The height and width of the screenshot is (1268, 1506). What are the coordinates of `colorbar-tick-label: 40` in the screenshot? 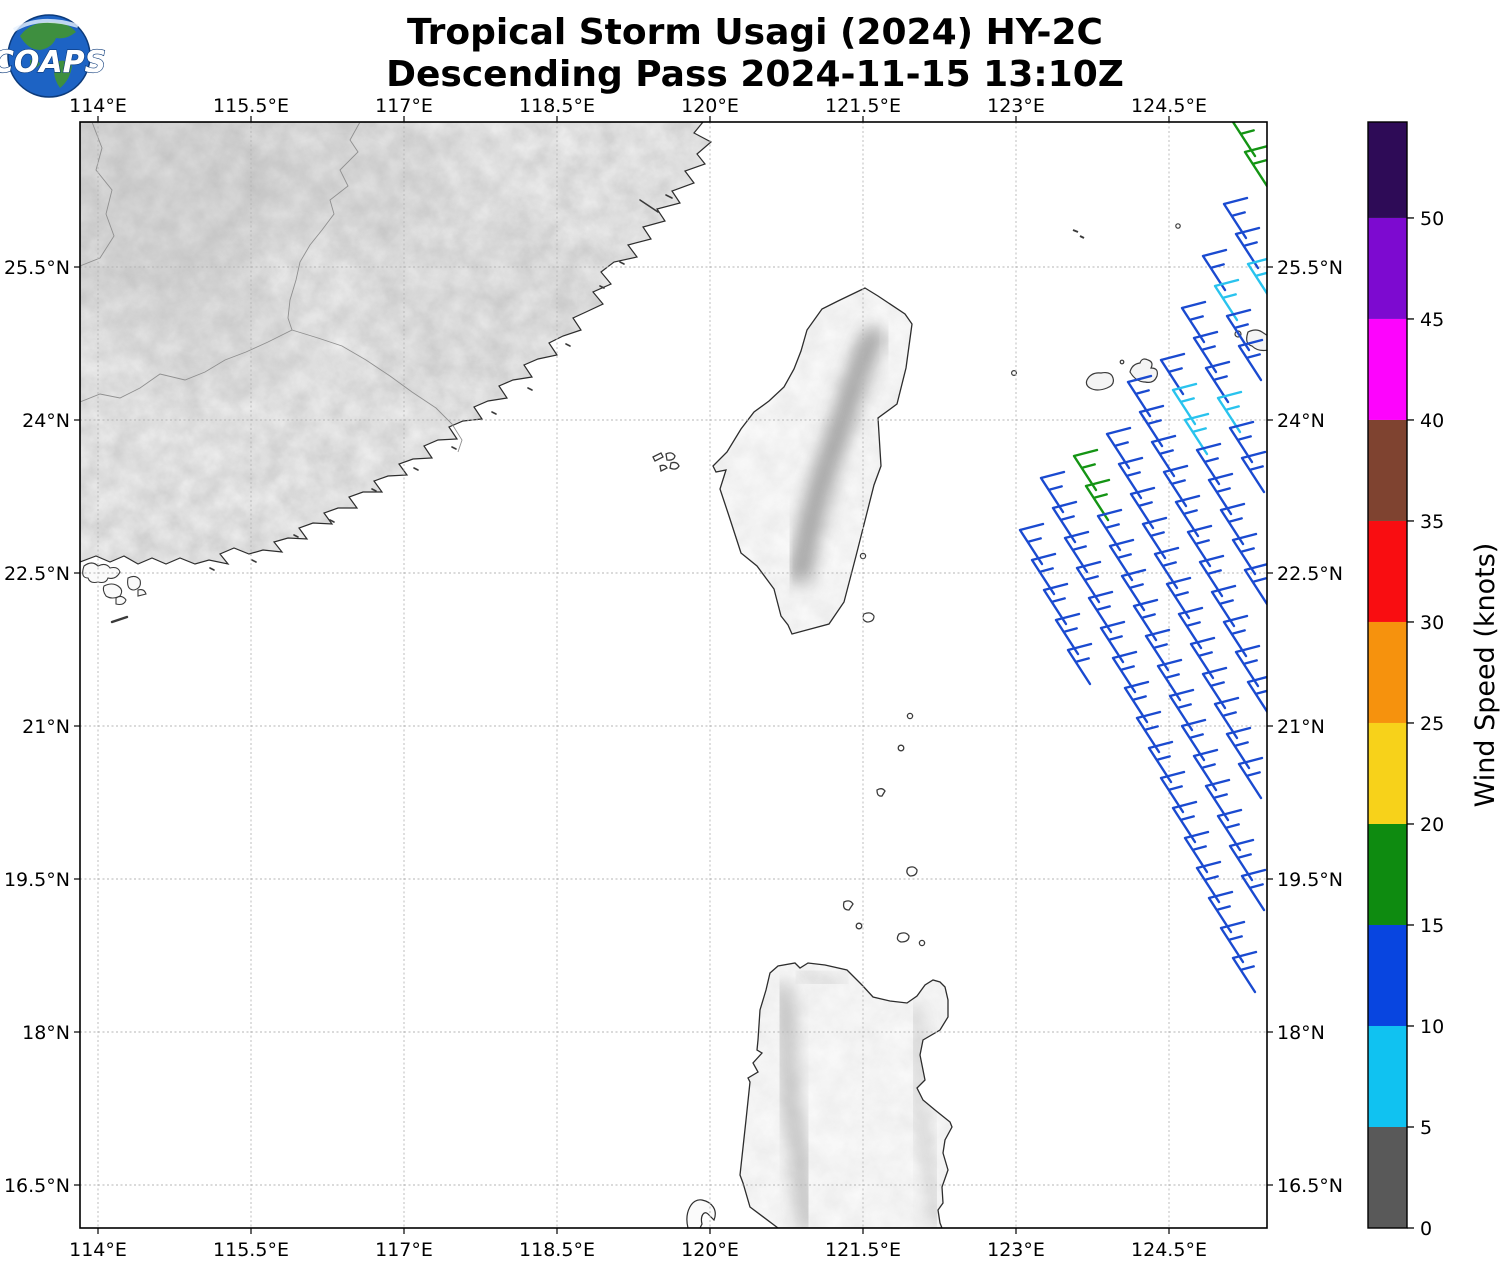 It's located at (1432, 421).